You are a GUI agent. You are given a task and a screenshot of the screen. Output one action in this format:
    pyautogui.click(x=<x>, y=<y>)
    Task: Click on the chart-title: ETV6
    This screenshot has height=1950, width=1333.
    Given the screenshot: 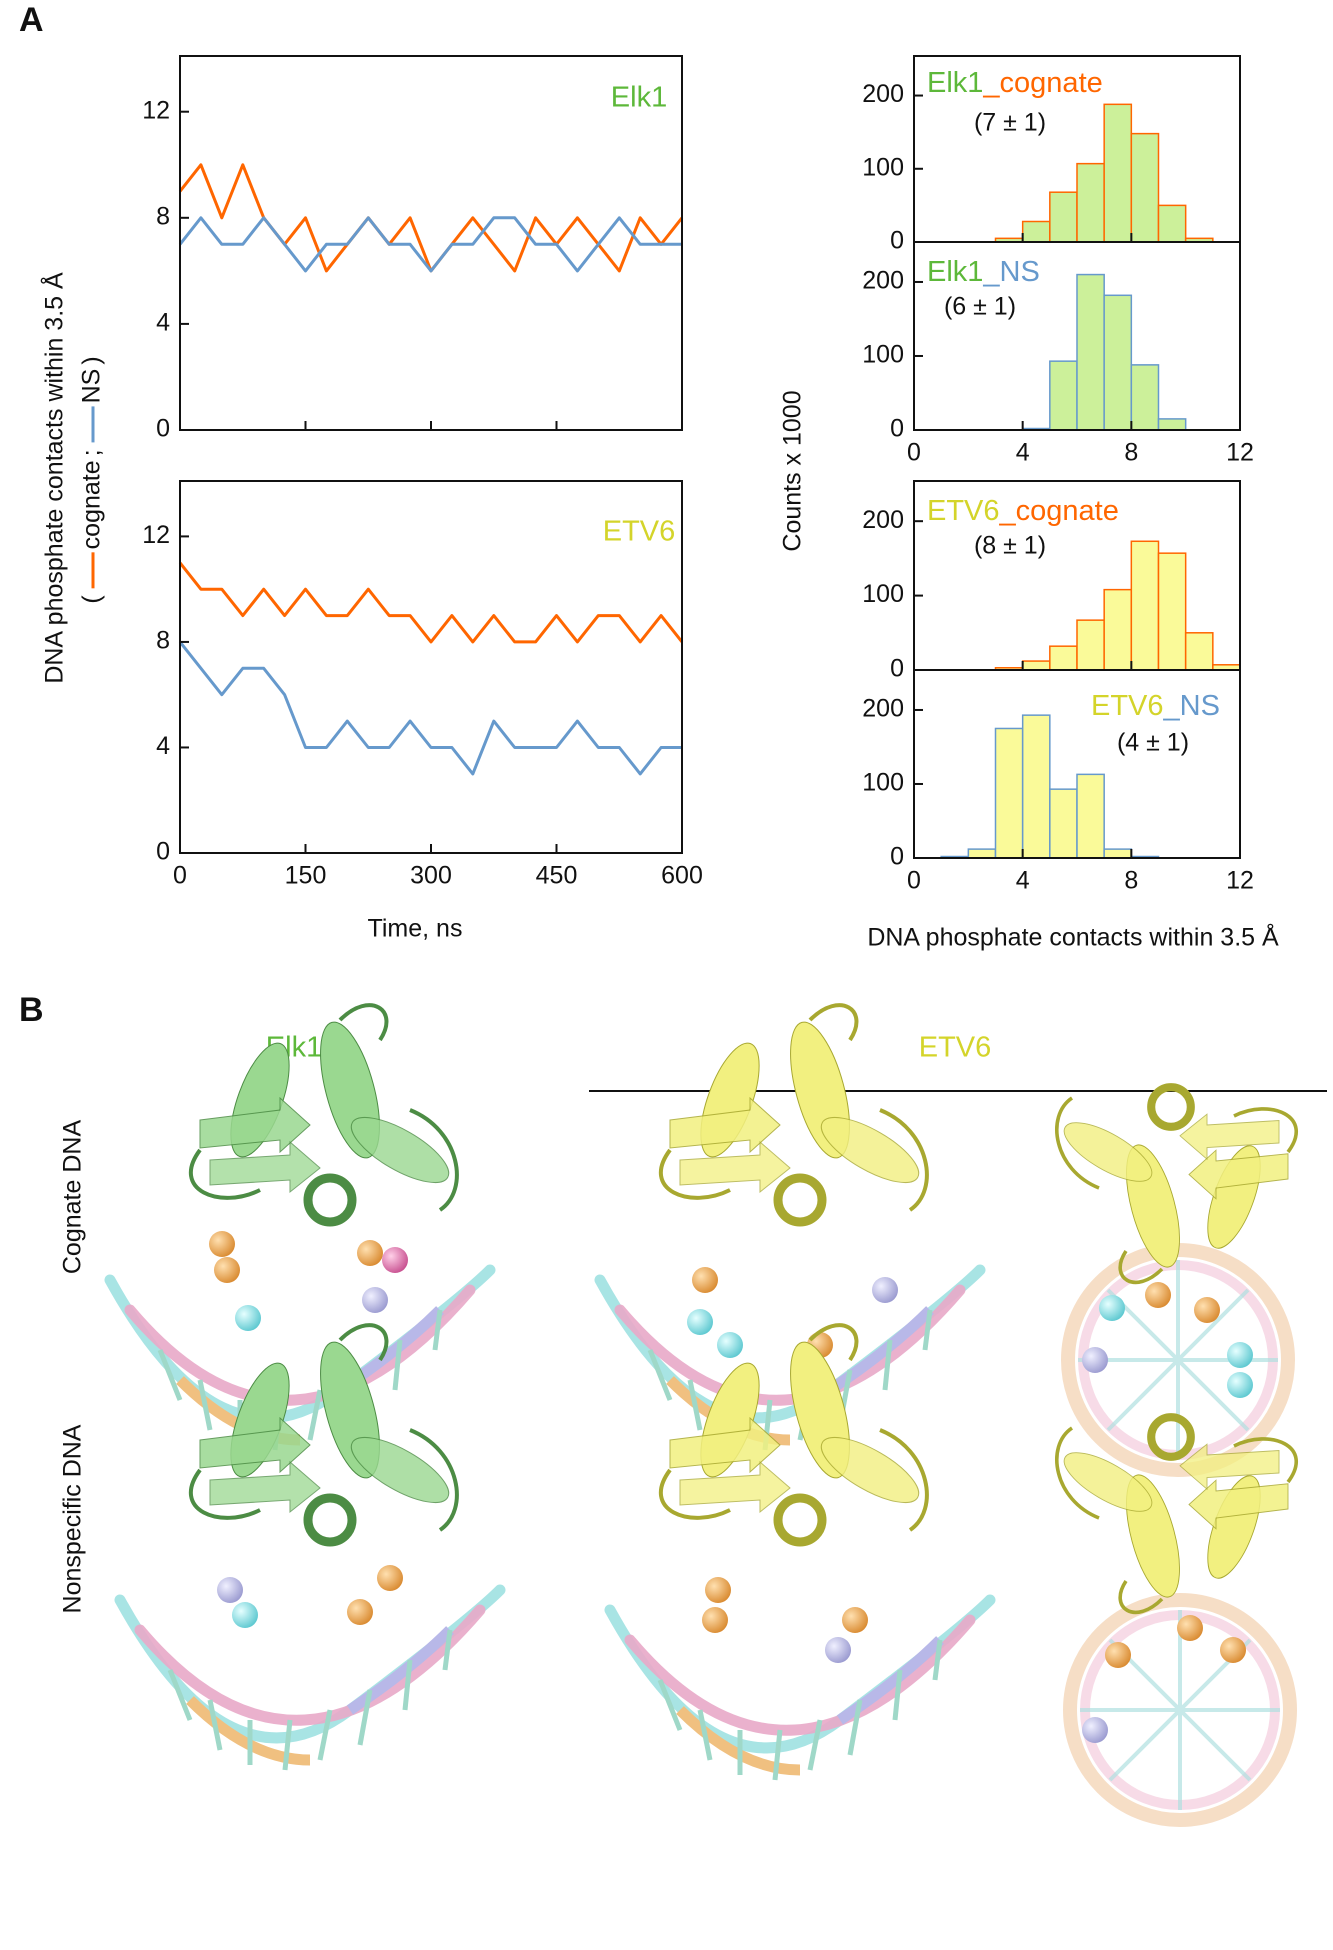 What is the action you would take?
    pyautogui.click(x=639, y=532)
    